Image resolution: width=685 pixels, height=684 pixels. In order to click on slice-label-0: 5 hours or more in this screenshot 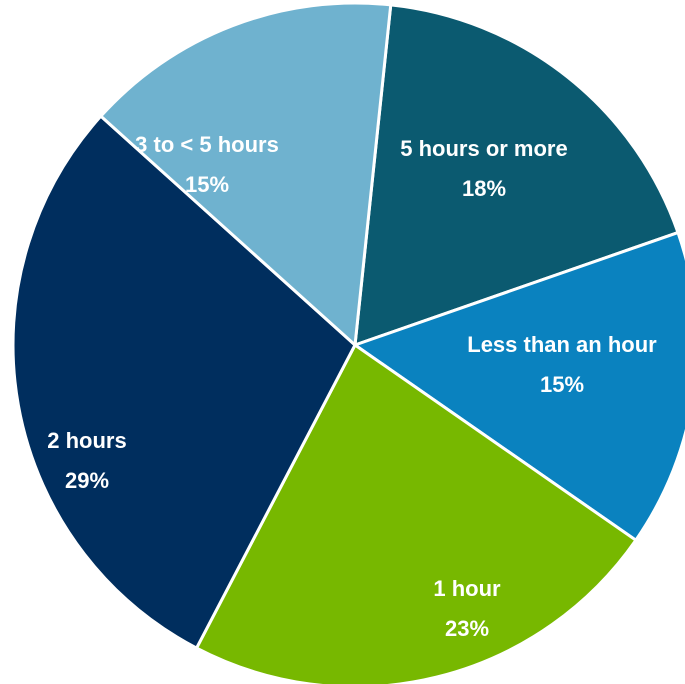, I will do `click(483, 148)`.